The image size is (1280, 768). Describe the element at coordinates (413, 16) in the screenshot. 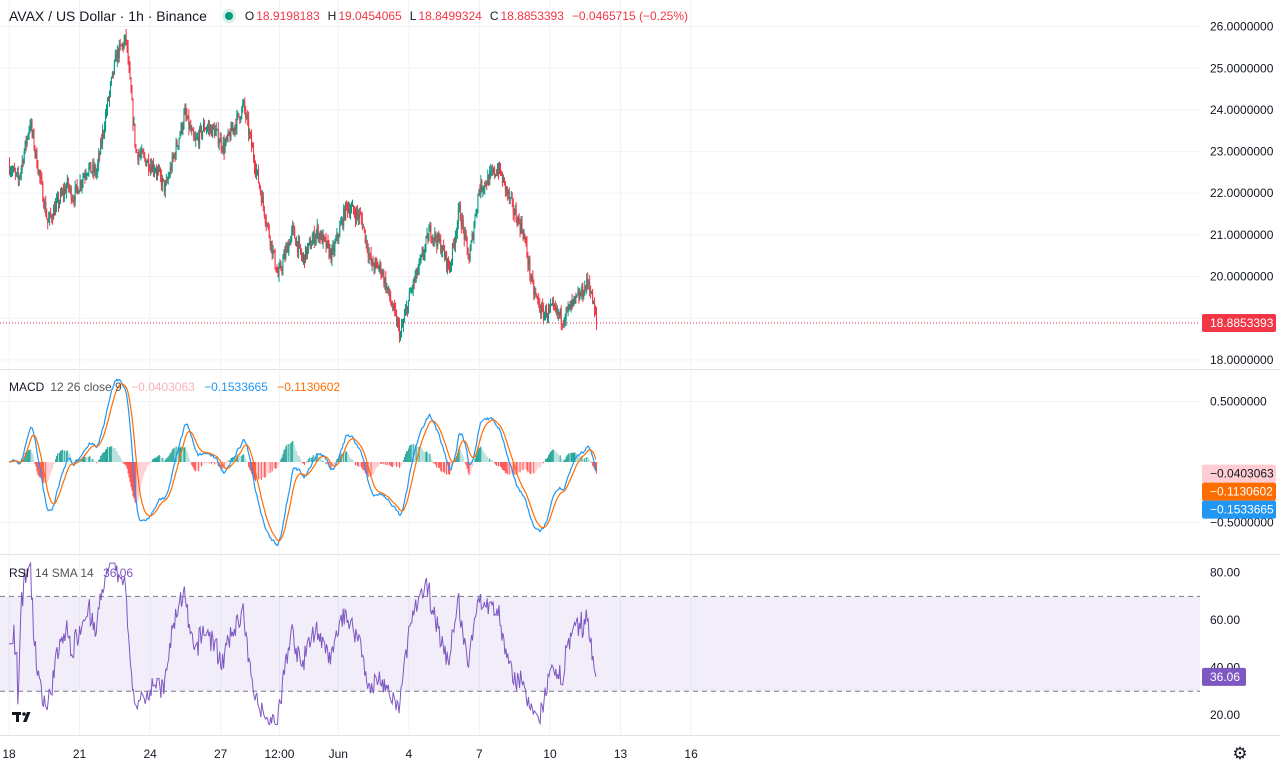

I see `low-label: L` at that location.